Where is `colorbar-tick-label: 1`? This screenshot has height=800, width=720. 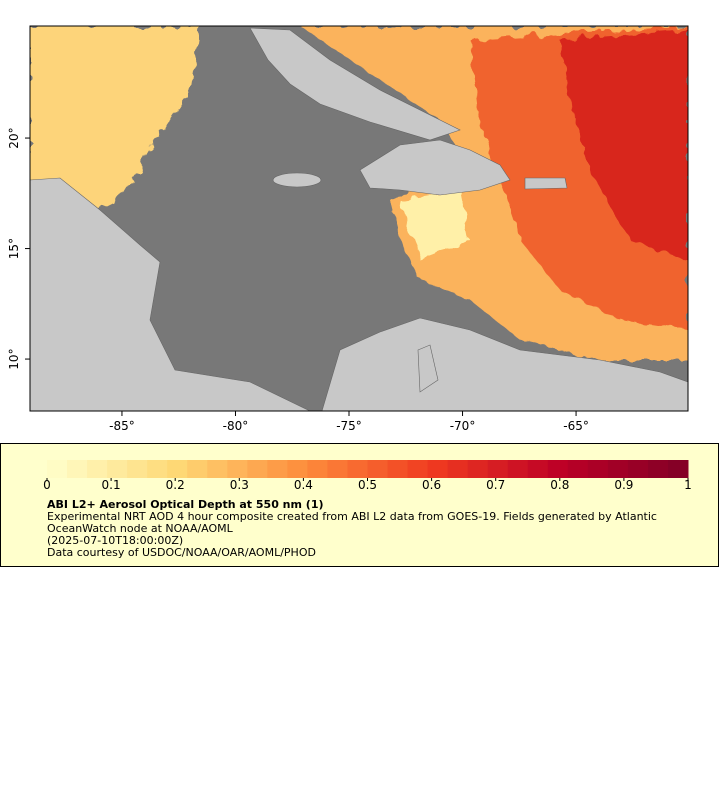 colorbar-tick-label: 1 is located at coordinates (688, 485).